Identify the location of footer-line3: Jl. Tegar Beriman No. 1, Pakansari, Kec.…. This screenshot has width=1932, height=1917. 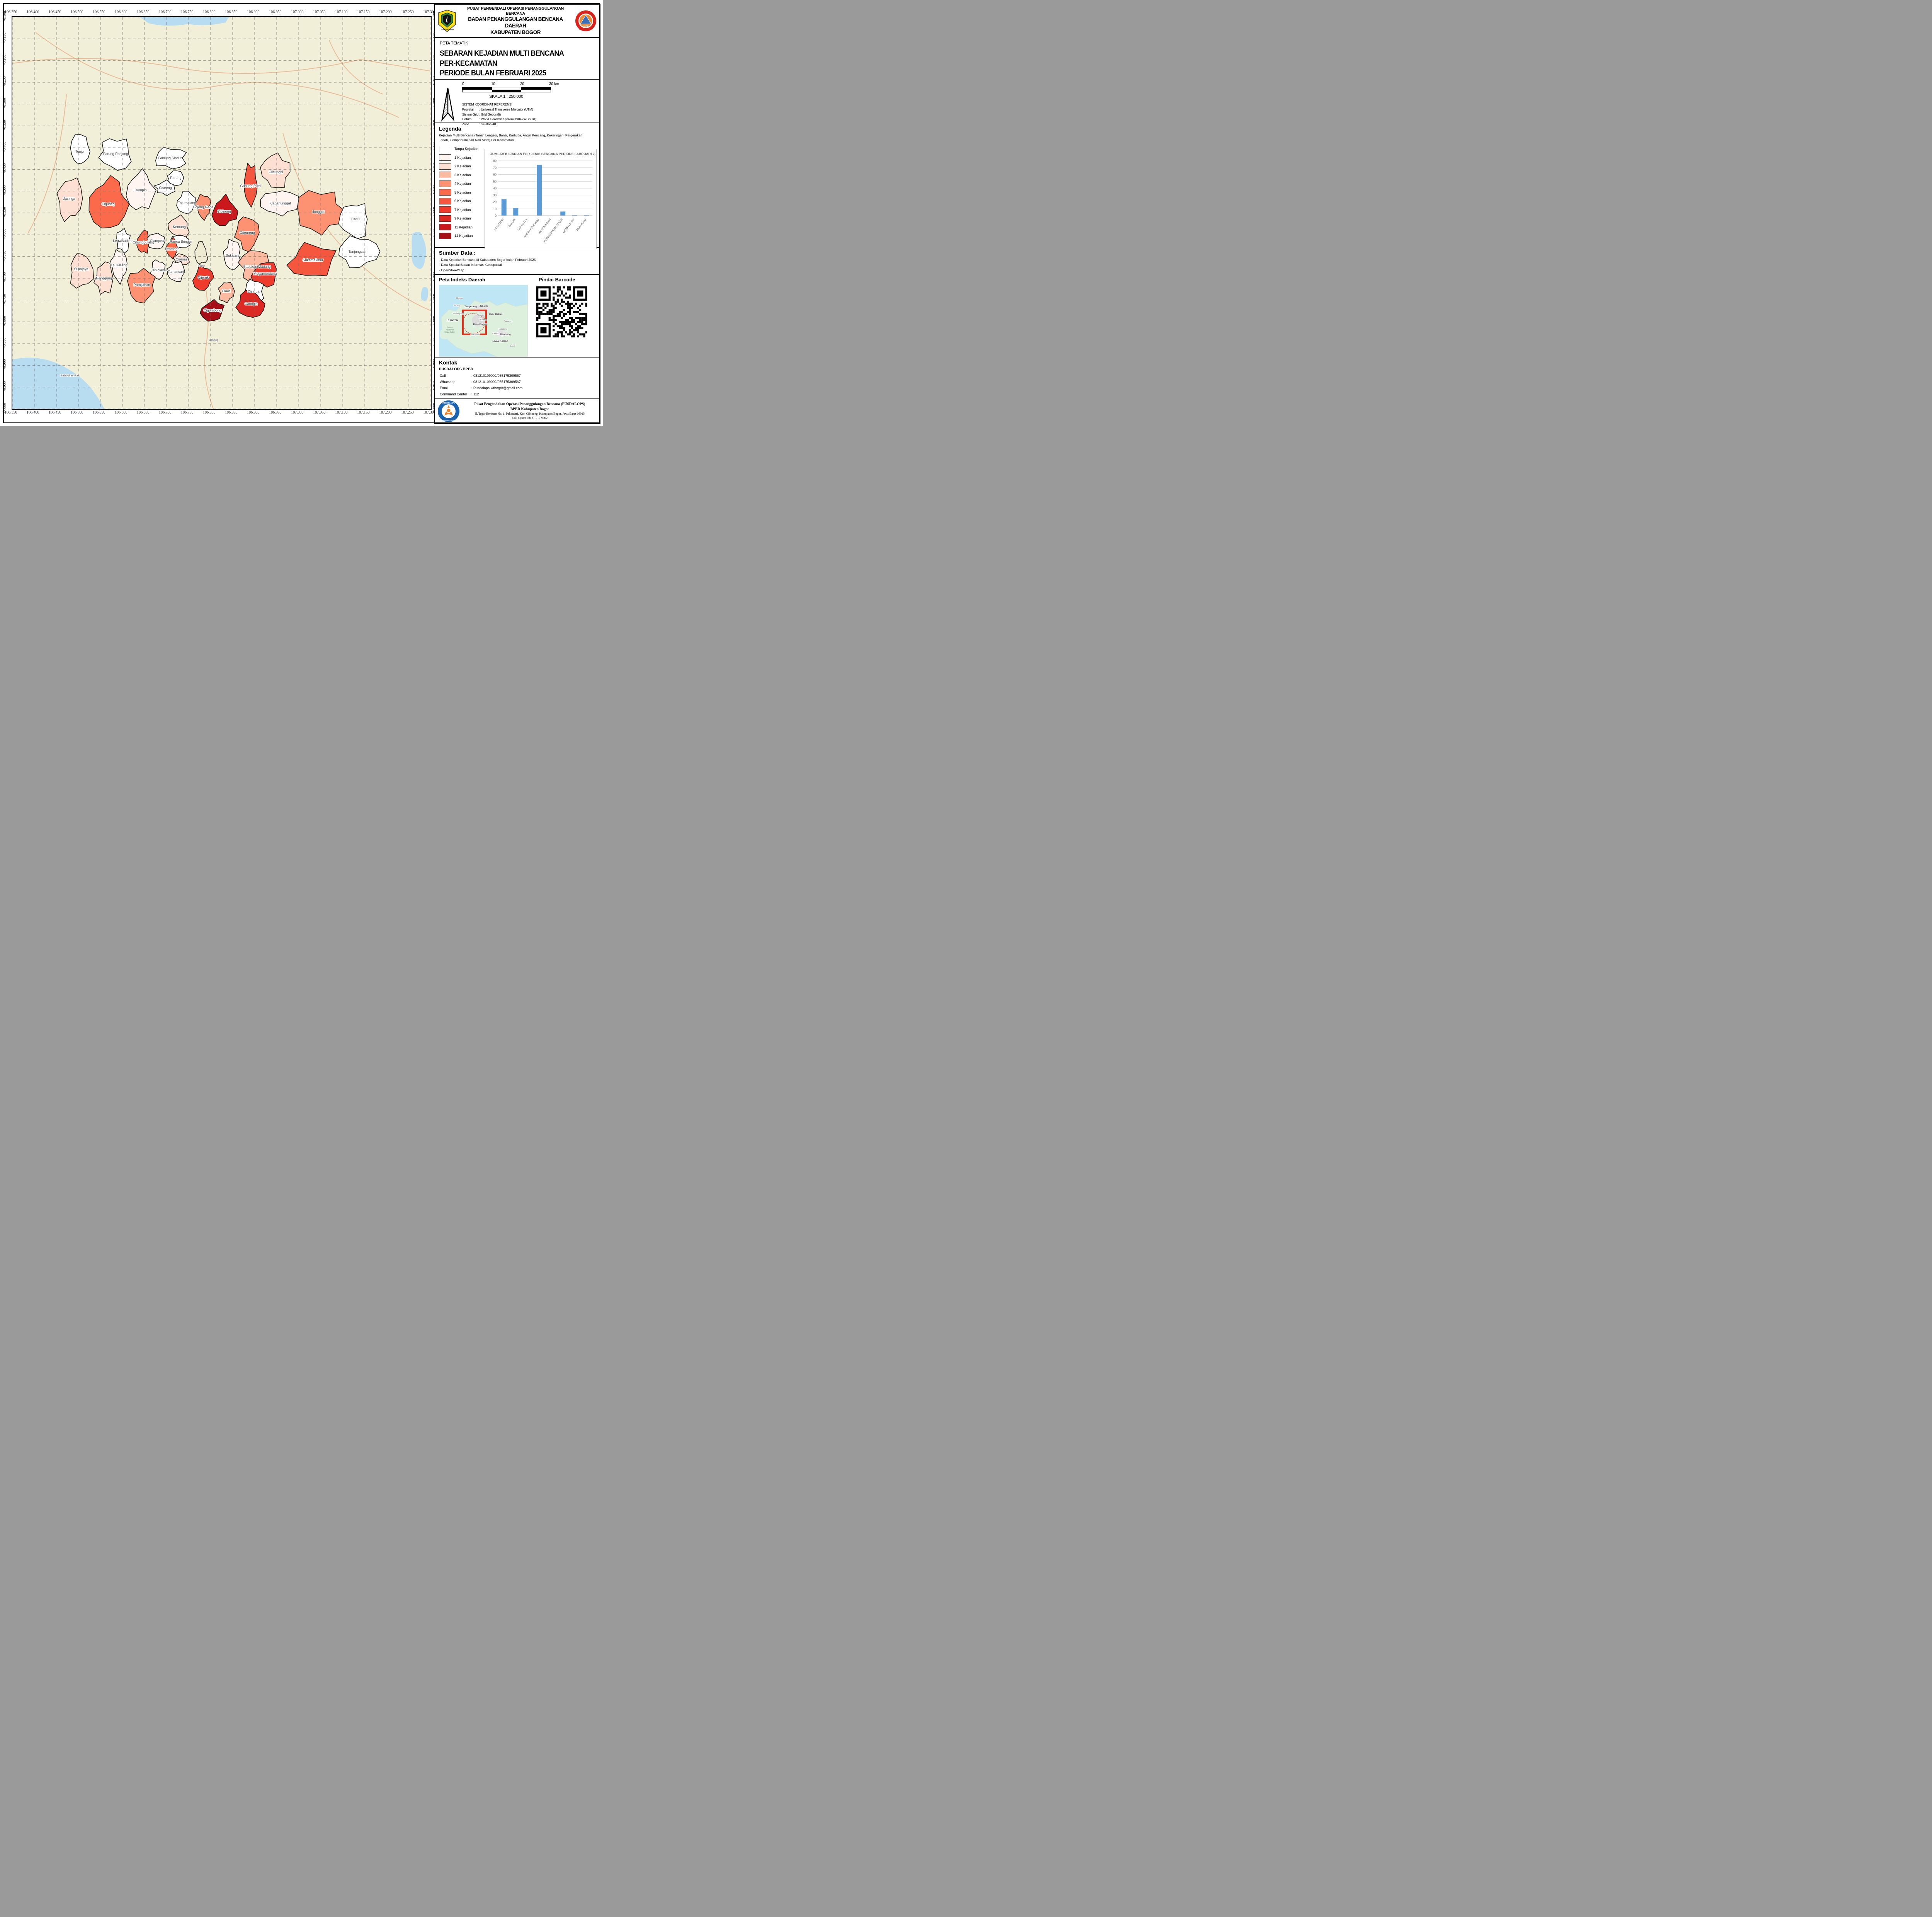
(529, 414).